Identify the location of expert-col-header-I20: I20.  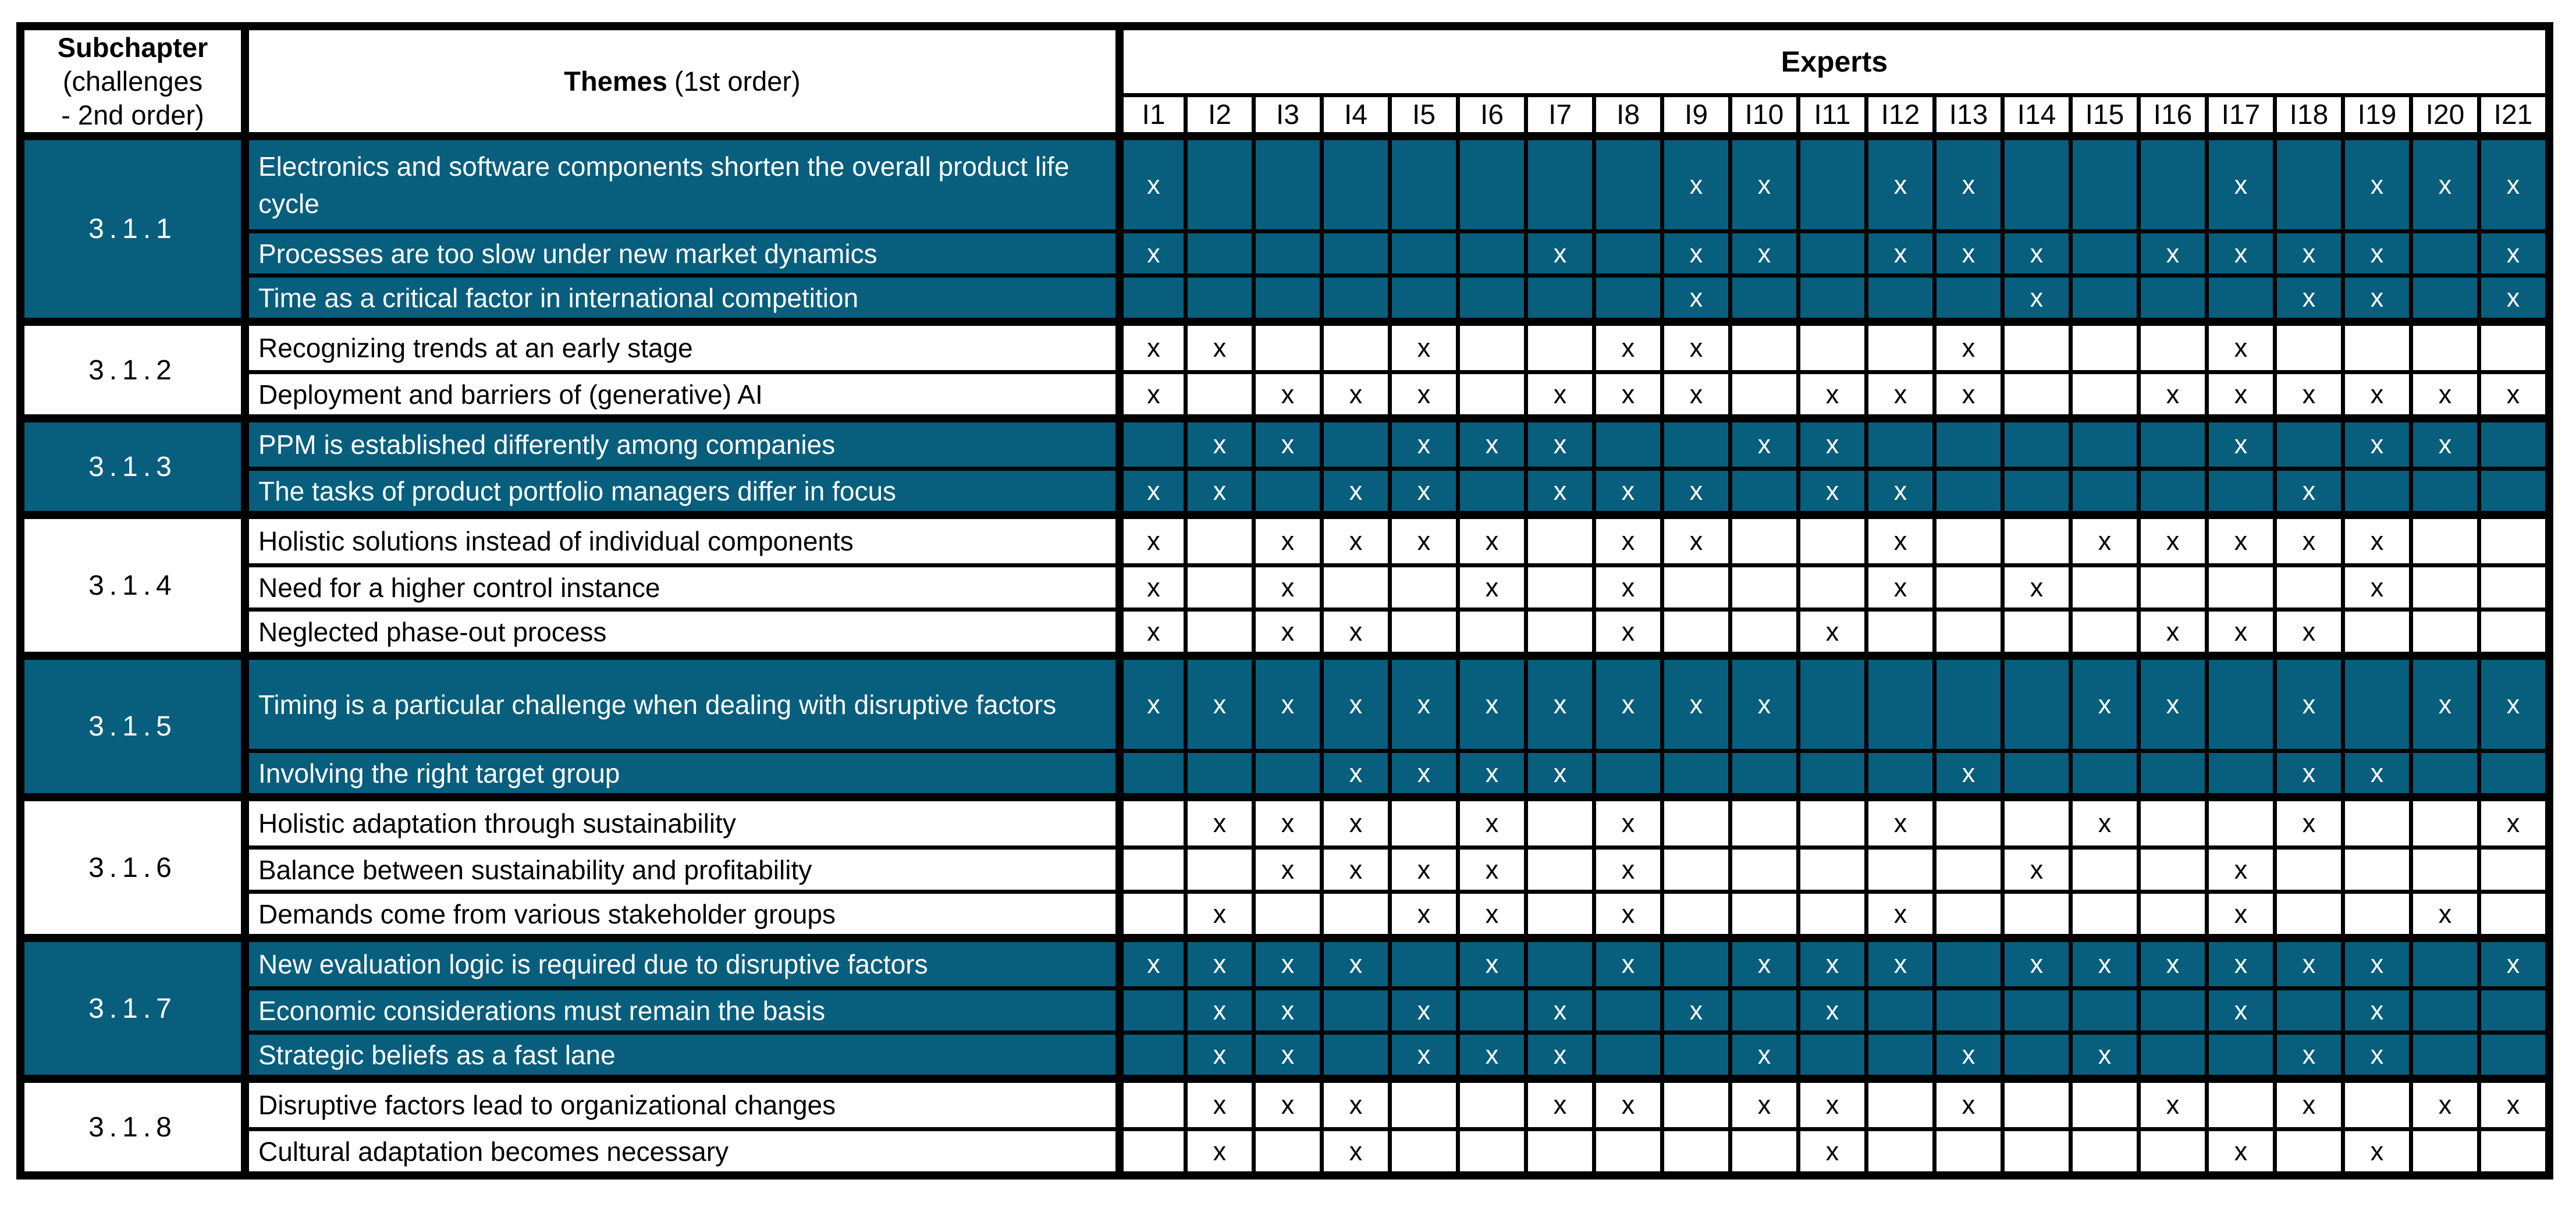
(2443, 114).